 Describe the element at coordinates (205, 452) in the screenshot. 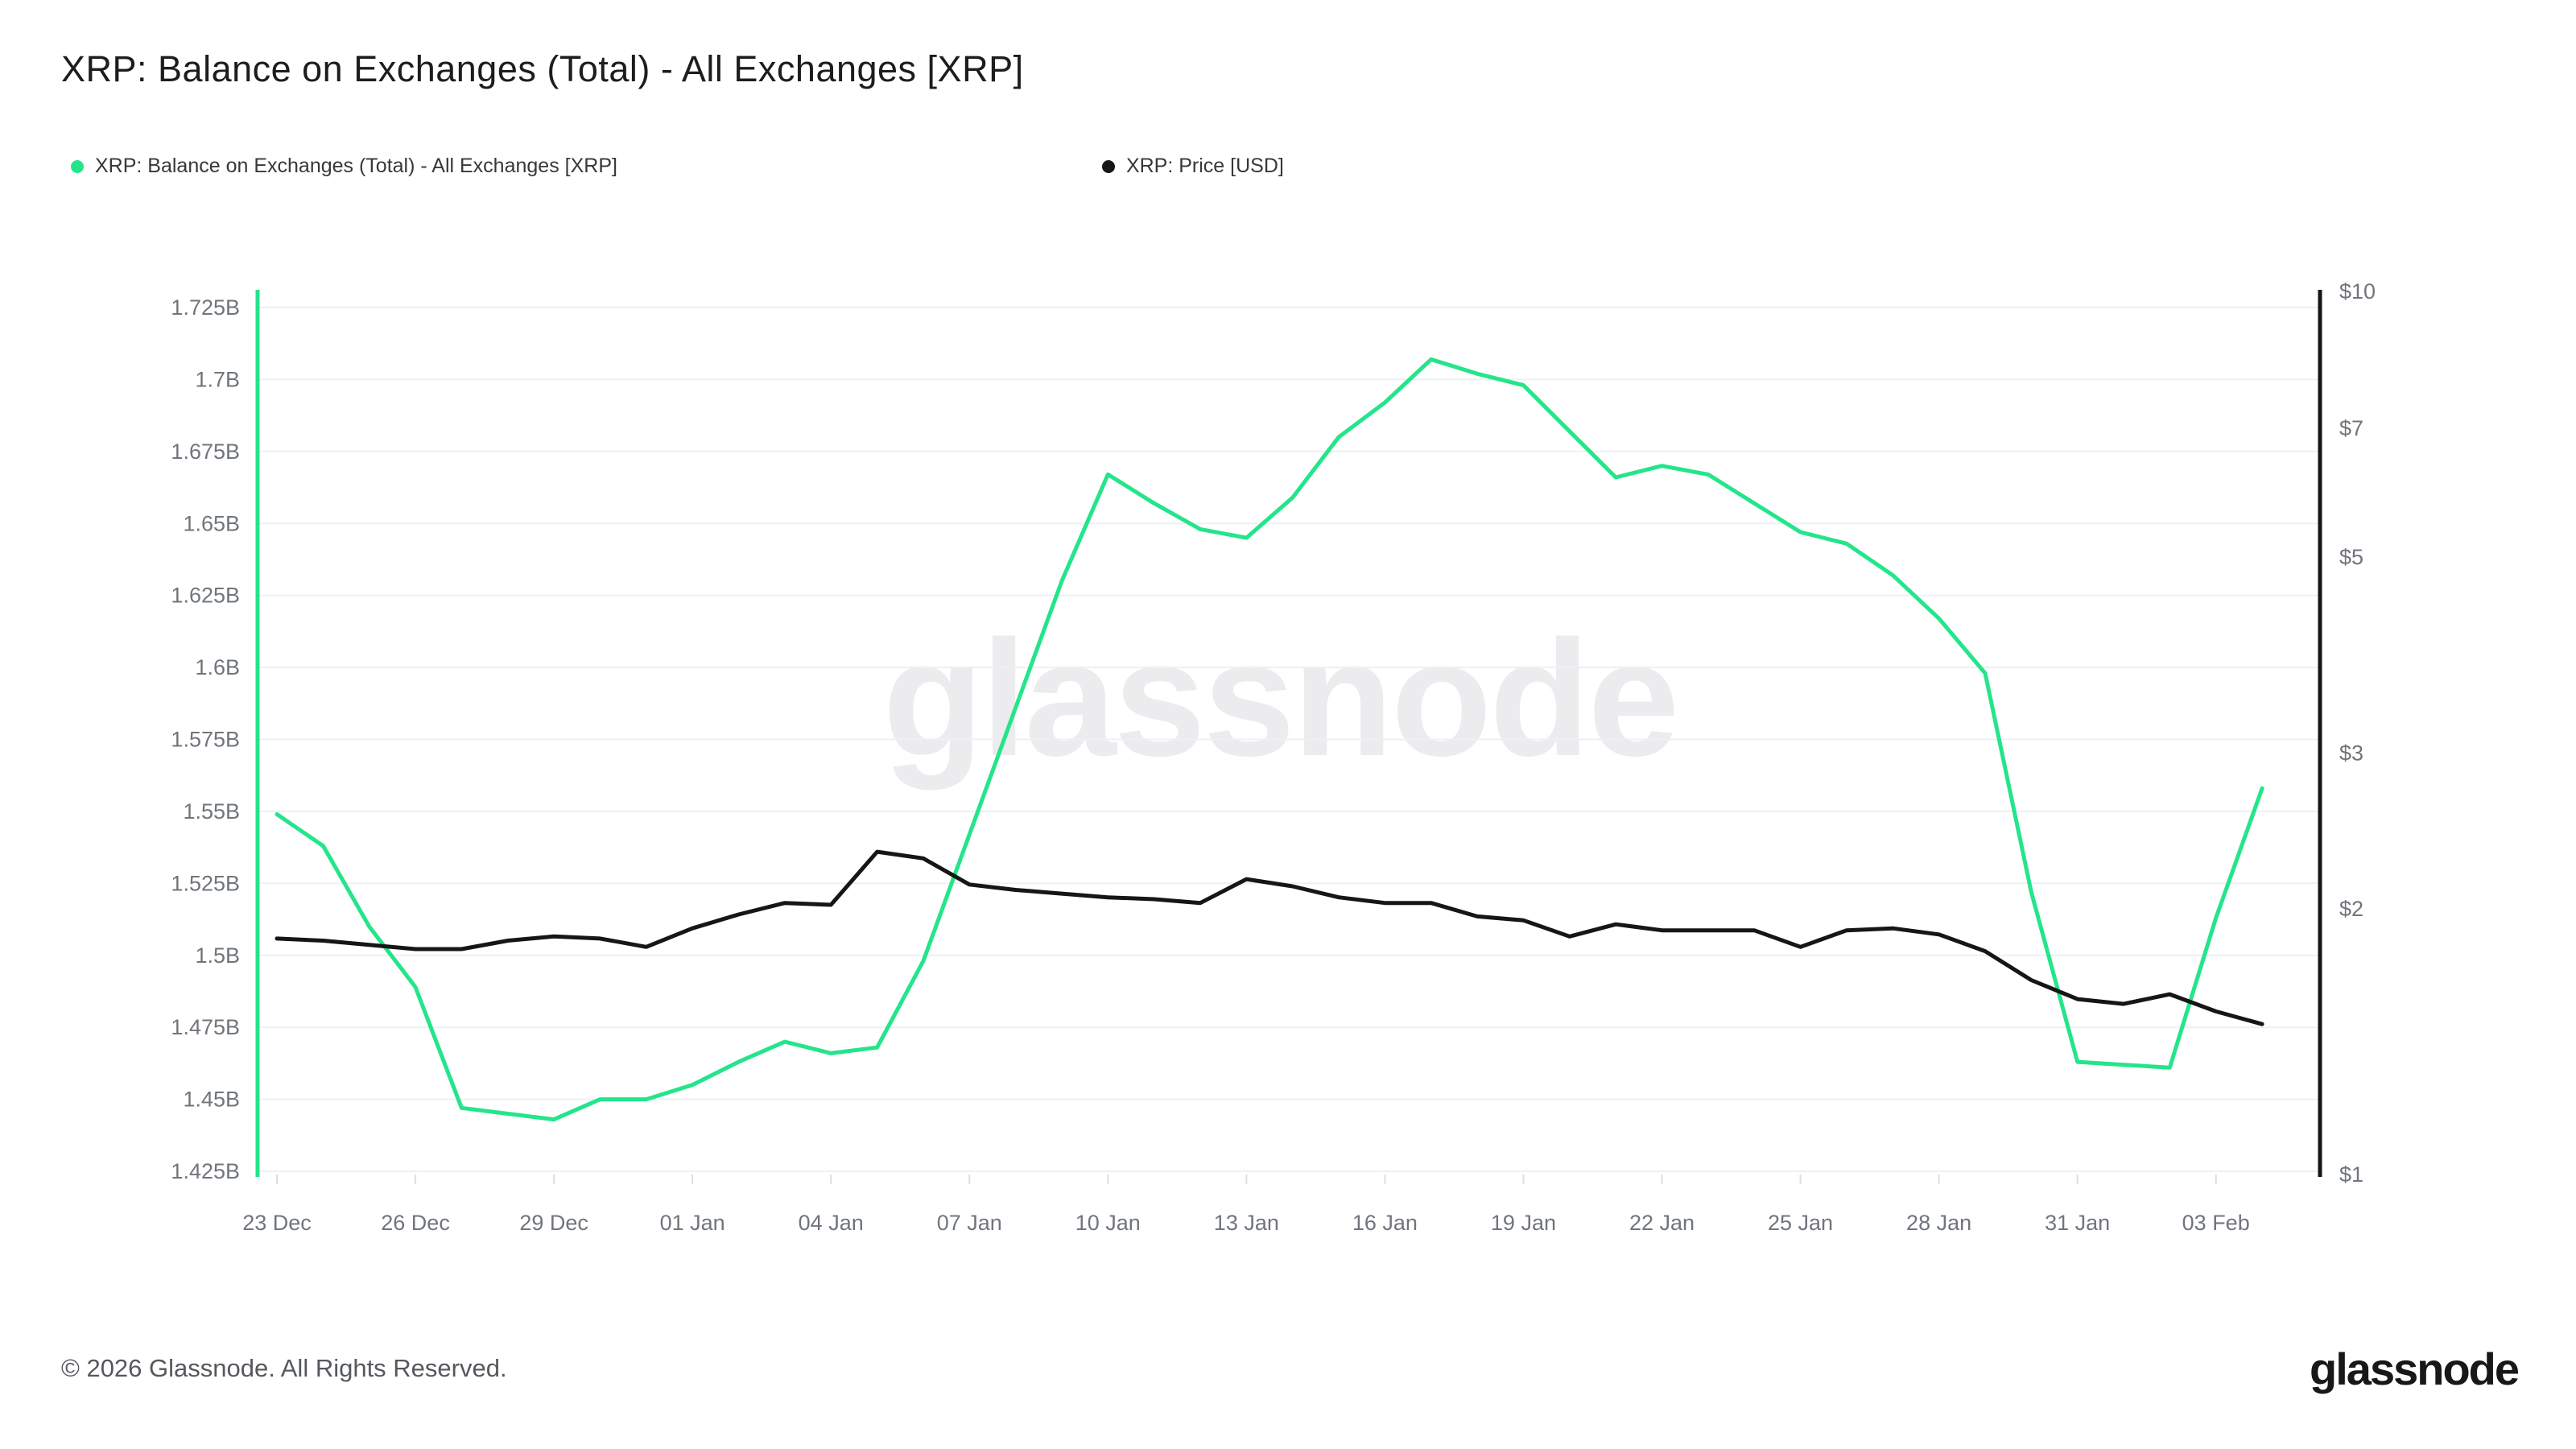

I see `left-axis-tick-label: 1.675B` at that location.